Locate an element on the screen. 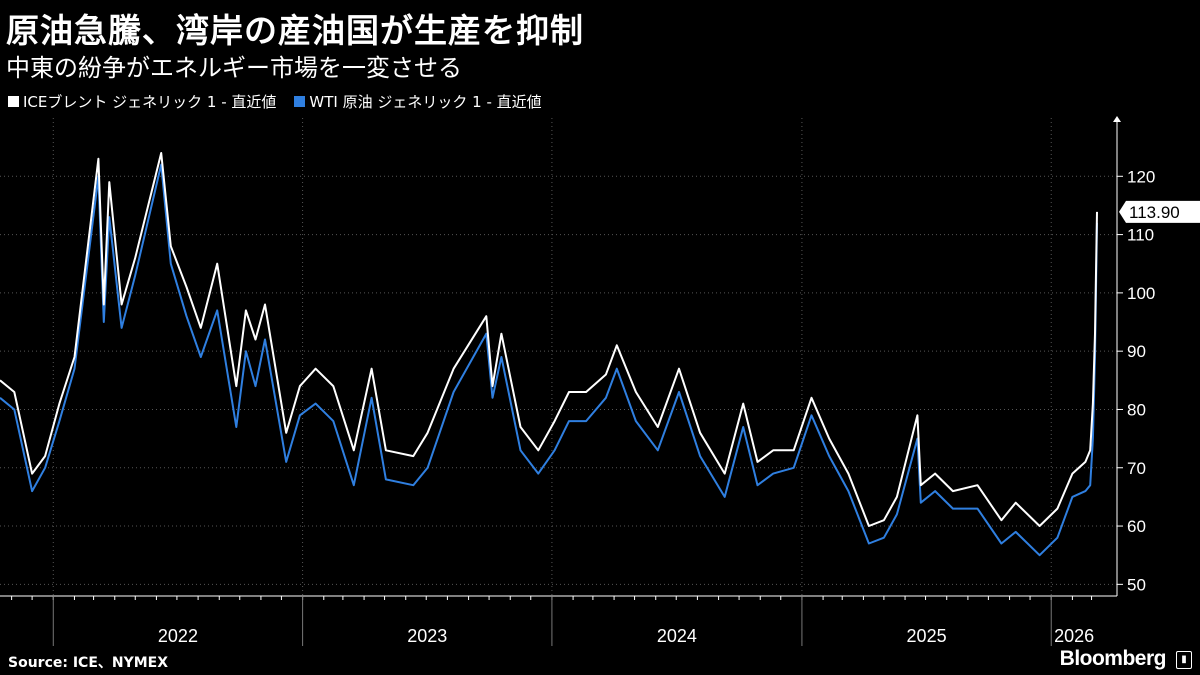 The image size is (1200, 675). y-tick-label: 50 is located at coordinates (1136, 584).